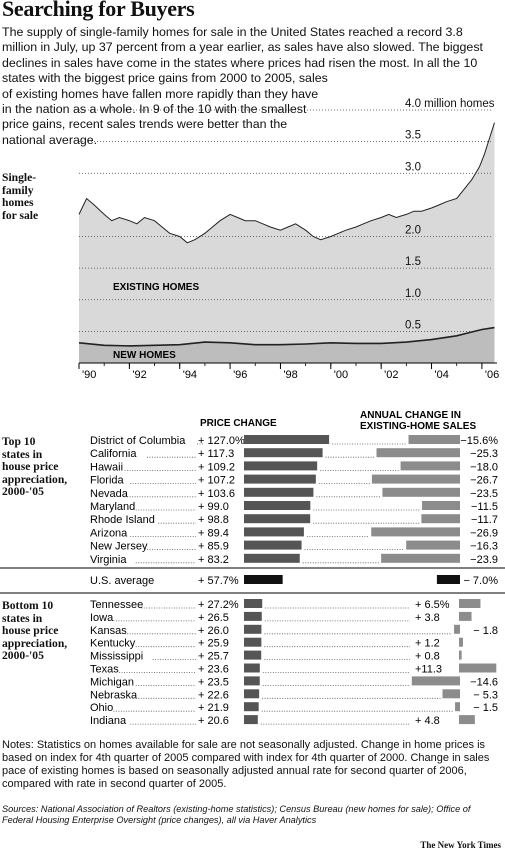 The width and height of the screenshot is (505, 851). I want to click on sales-change-value: −14.6, so click(484, 682).